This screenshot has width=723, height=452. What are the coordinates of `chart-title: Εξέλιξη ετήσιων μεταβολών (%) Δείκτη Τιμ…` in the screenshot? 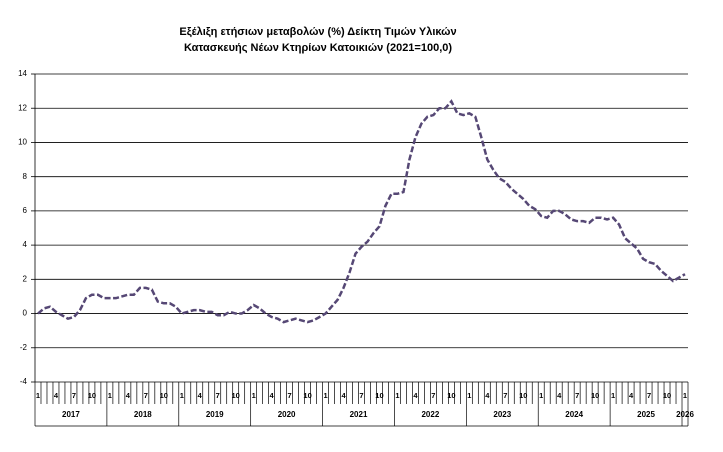 It's located at (317, 32).